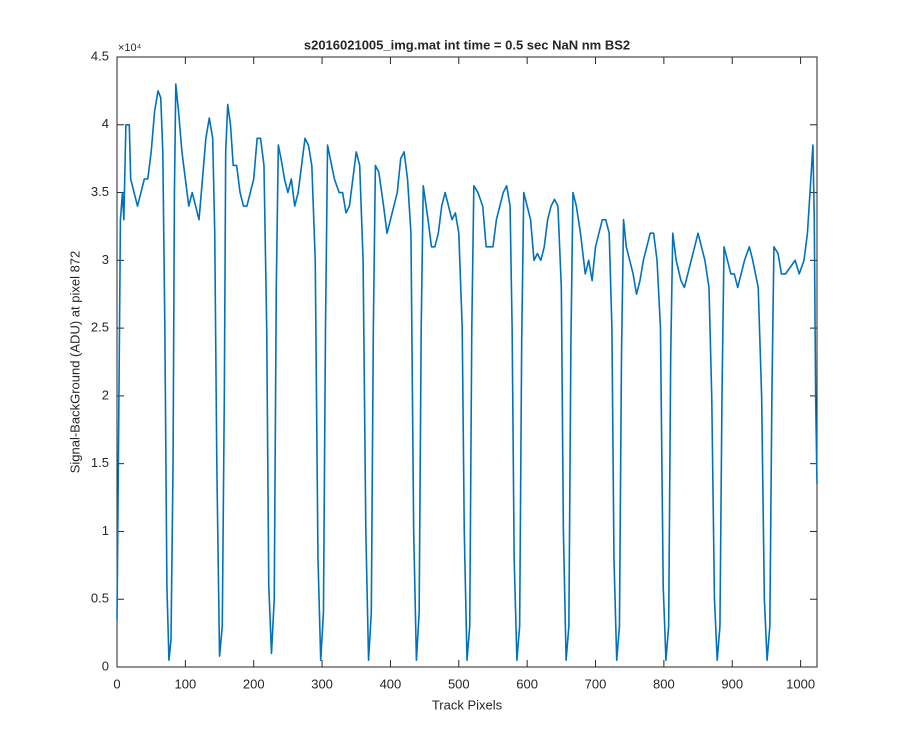  Describe the element at coordinates (254, 683) in the screenshot. I see `x-tick-label: 200` at that location.